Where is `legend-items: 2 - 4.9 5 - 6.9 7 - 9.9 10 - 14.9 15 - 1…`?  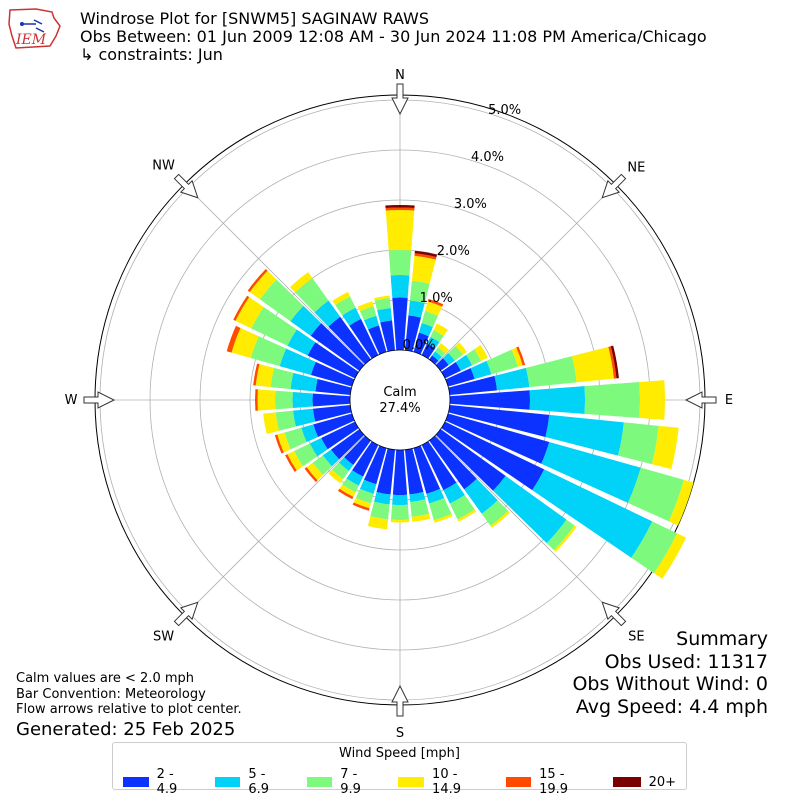
legend-items: 2 - 4.9 5 - 6.9 7 - 9.9 10 - 14.9 15 - 1… is located at coordinates (399, 782).